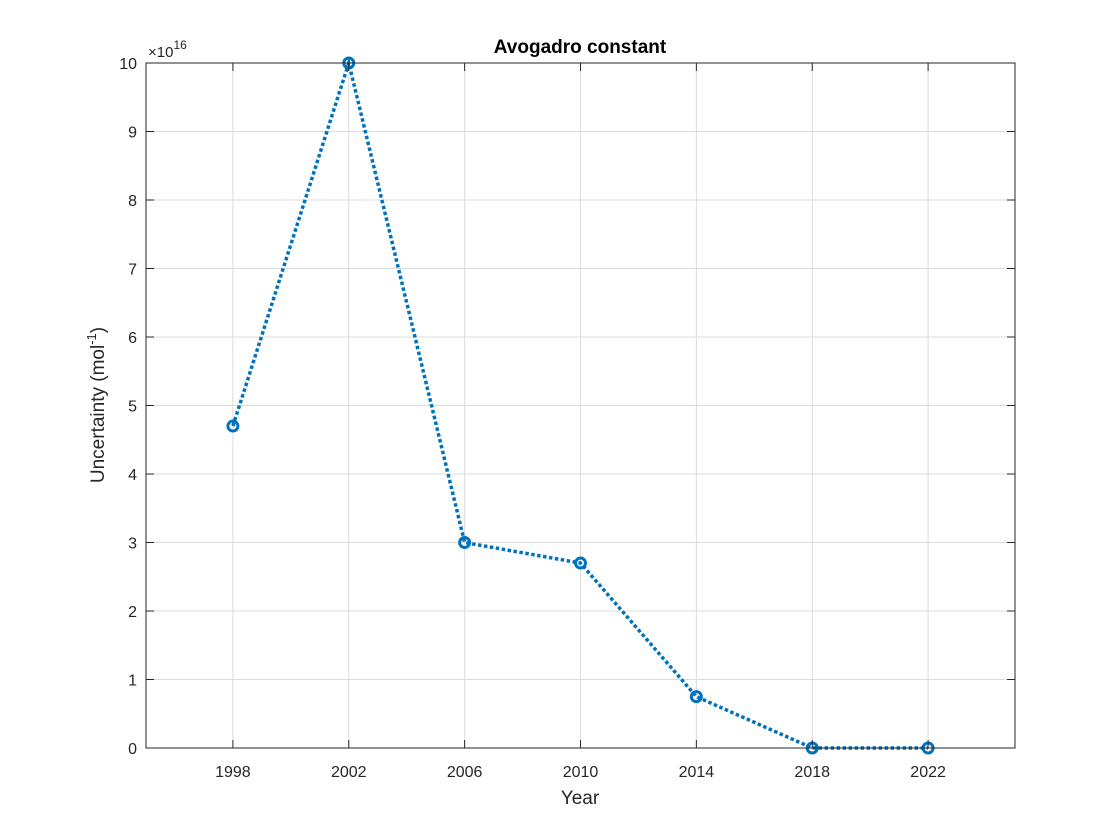 Image resolution: width=1120 pixels, height=840 pixels. I want to click on y-tick-label: 9, so click(132, 133).